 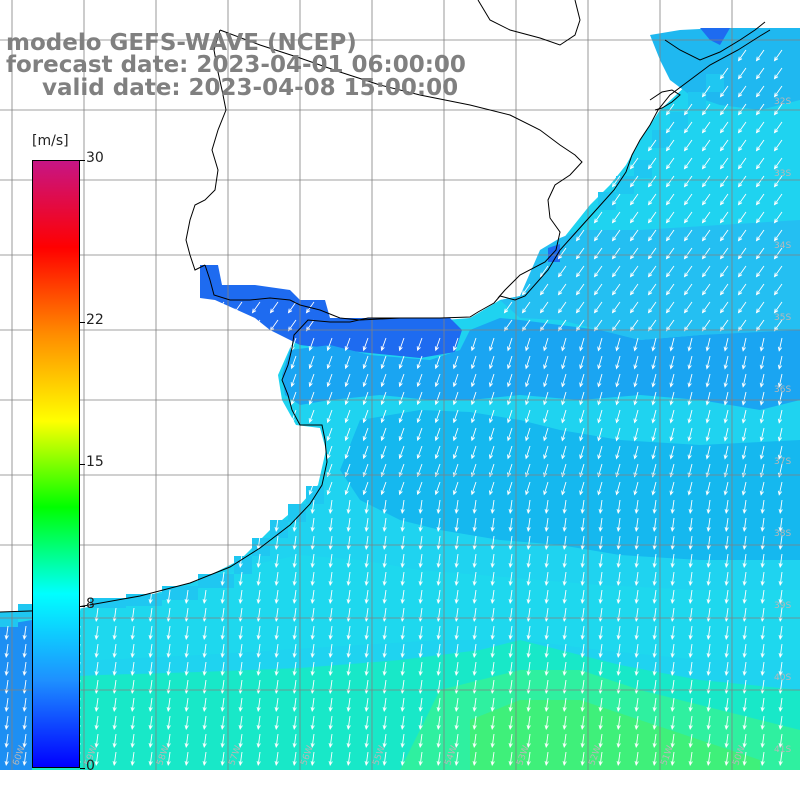 What do you see at coordinates (90, 766) in the screenshot?
I see `colorbar-tick-label: 0` at bounding box center [90, 766].